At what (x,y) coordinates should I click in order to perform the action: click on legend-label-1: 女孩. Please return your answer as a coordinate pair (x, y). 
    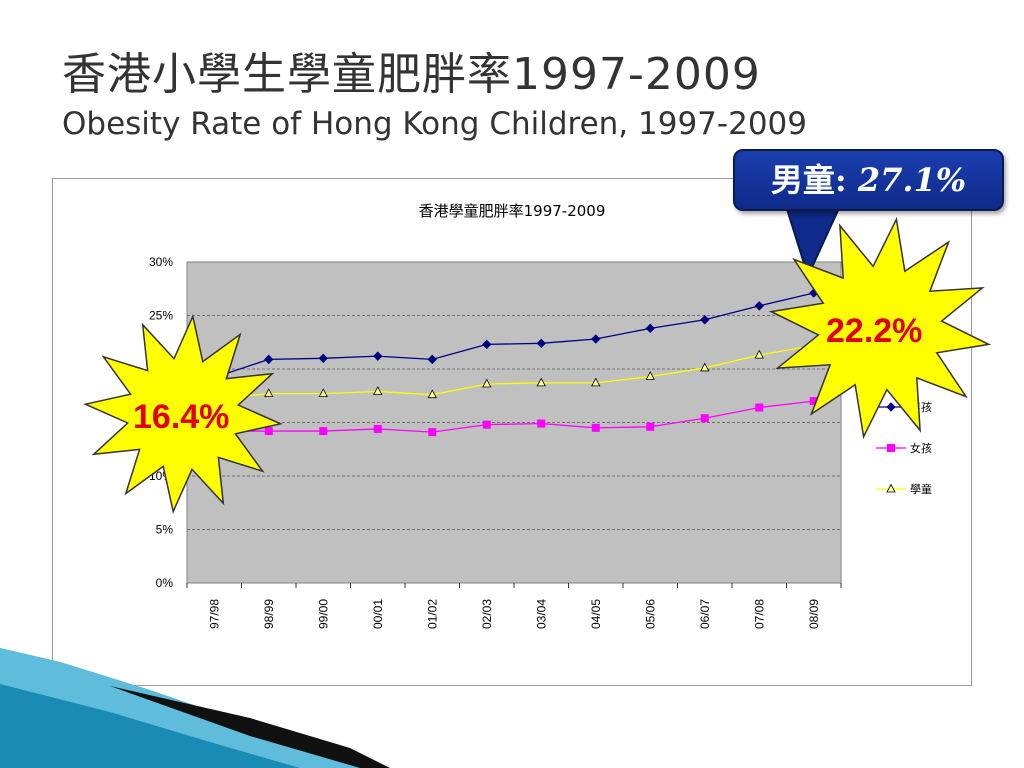
    Looking at the image, I should click on (921, 448).